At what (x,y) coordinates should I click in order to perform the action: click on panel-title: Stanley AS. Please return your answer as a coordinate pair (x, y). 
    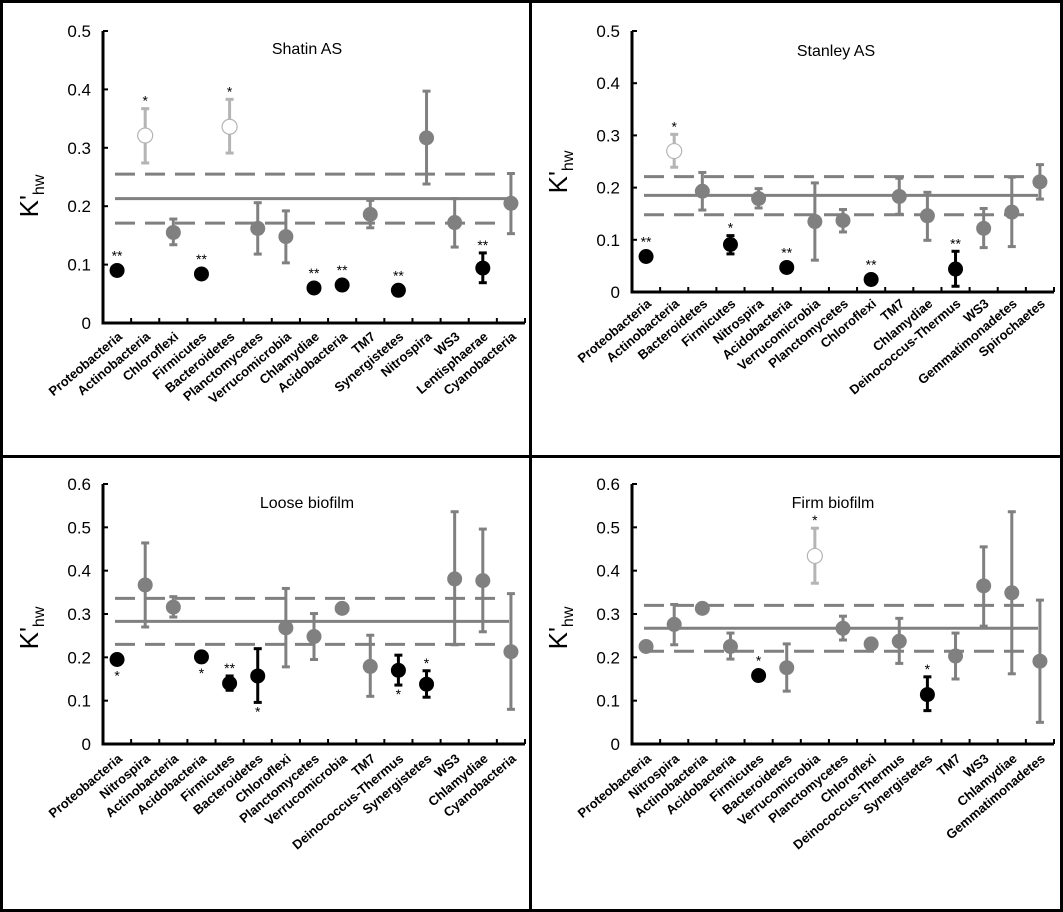
    Looking at the image, I should click on (836, 51).